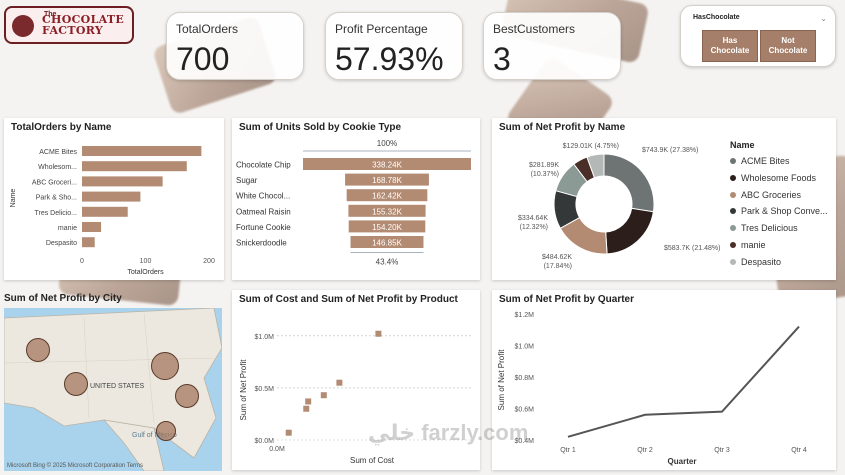  I want to click on x-tick-label: Qtr 1, so click(568, 450).